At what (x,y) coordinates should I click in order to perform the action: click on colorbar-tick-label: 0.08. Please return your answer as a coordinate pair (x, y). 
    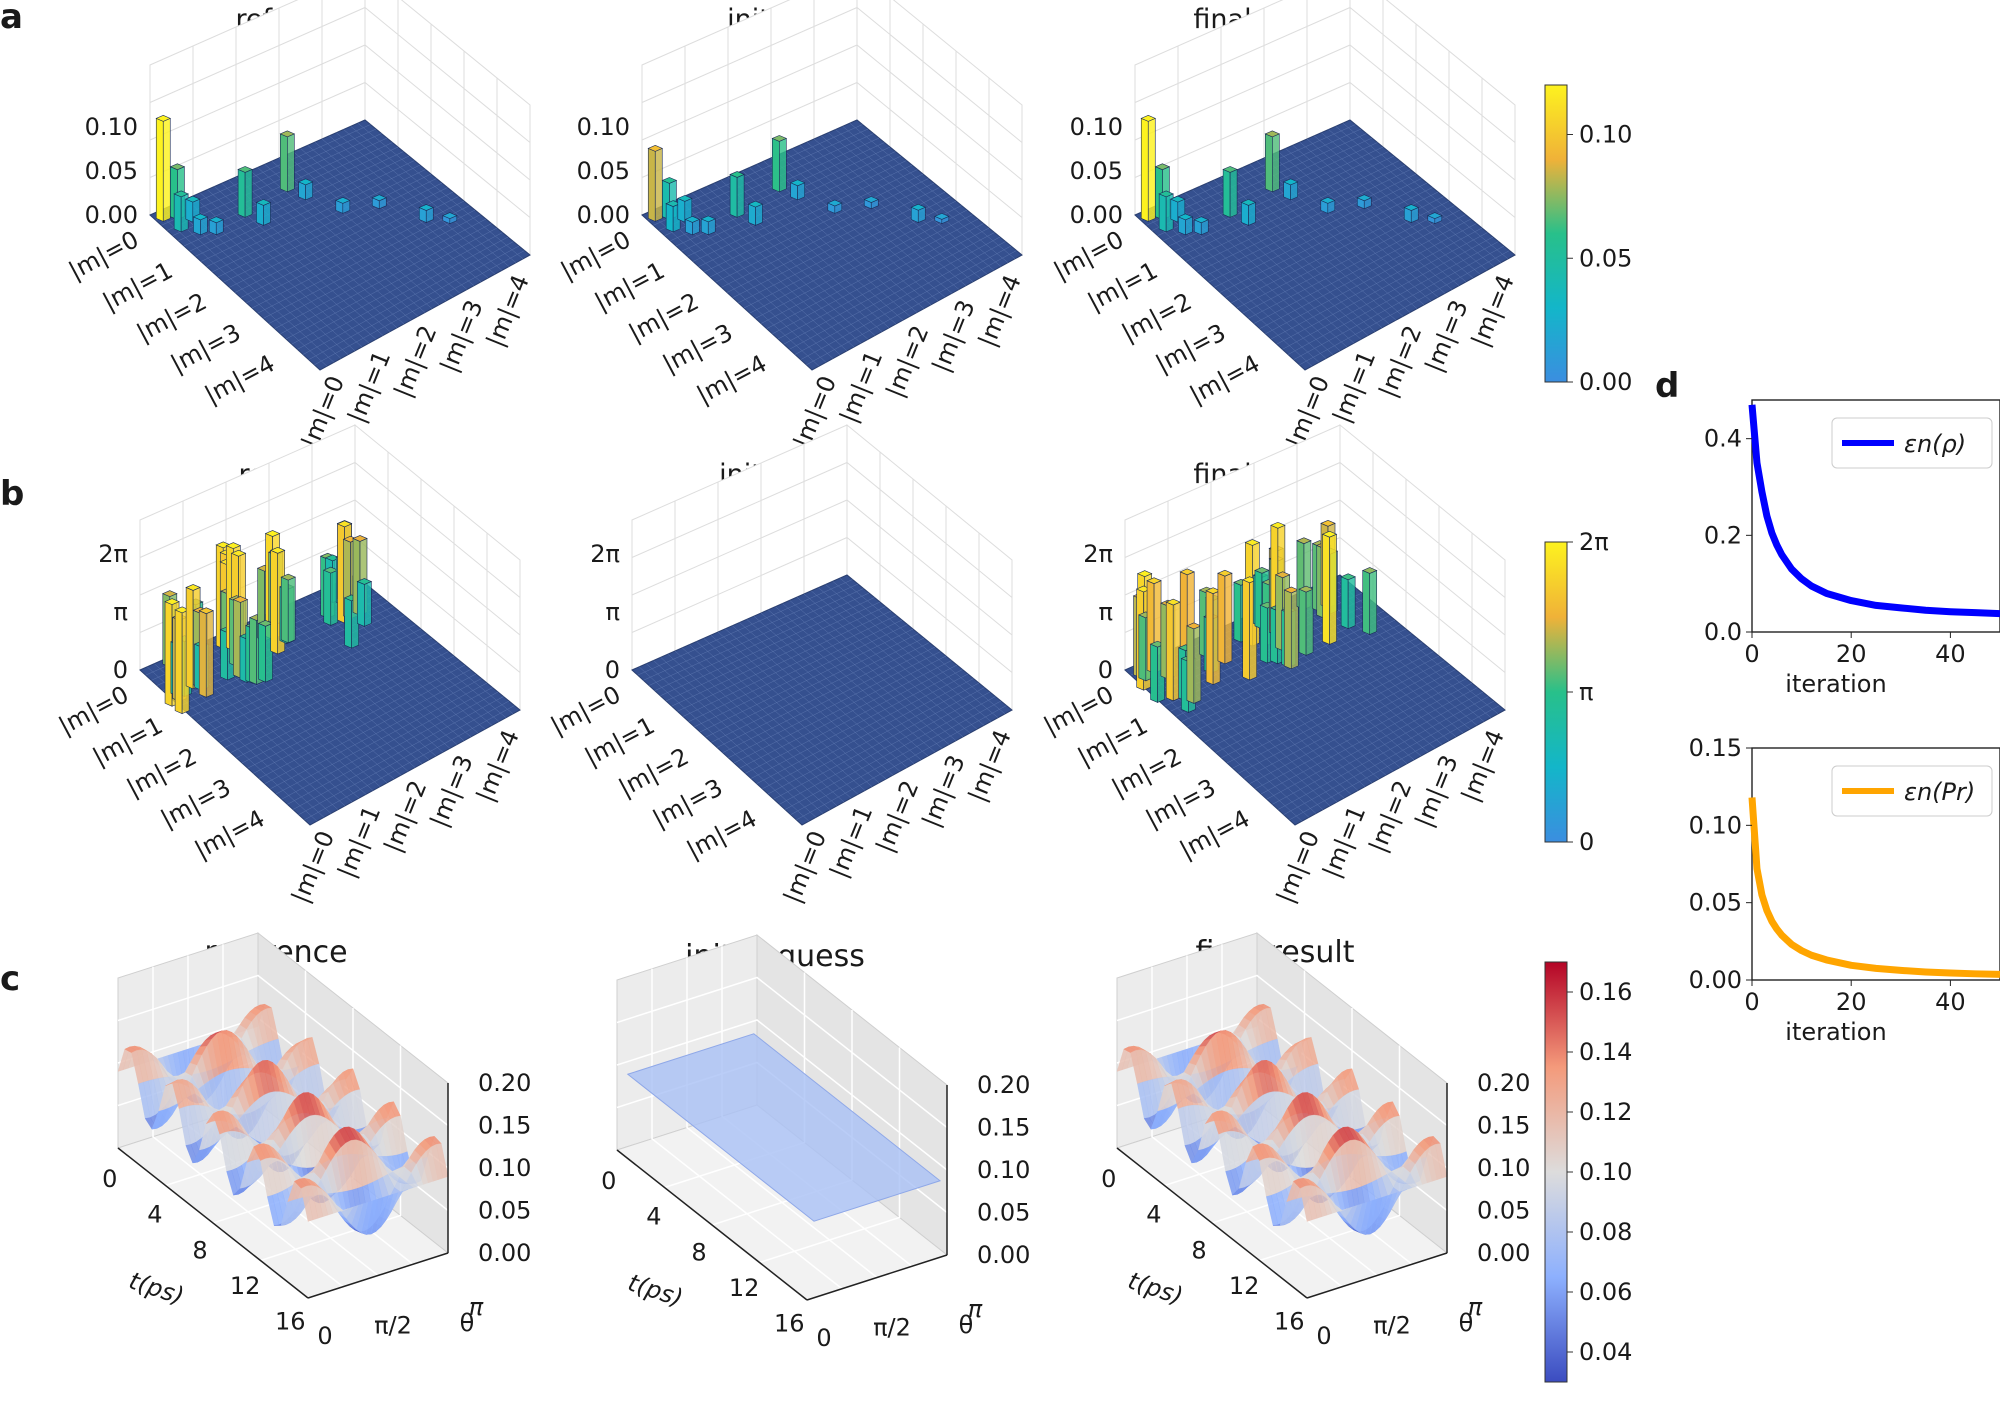
    Looking at the image, I should click on (1605, 1232).